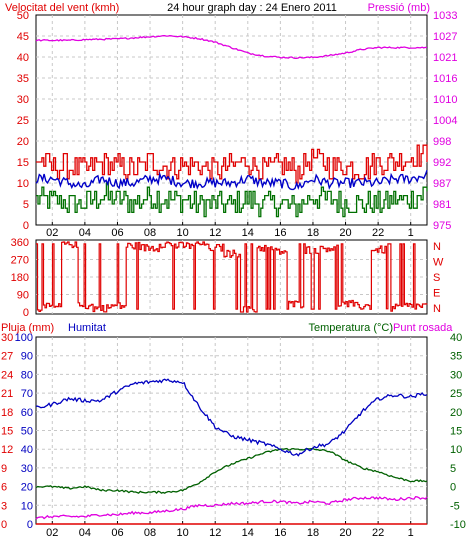 The width and height of the screenshot is (470, 559). I want to click on direction-degree-label: 90, so click(23, 296).